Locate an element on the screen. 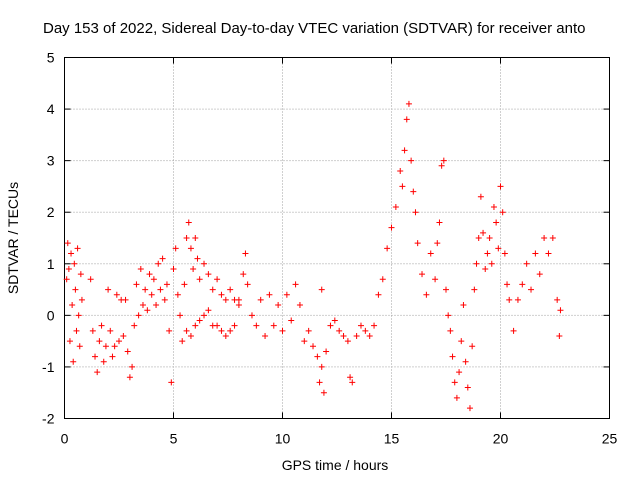 The image size is (640, 480). x-tick-label: 25 is located at coordinates (610, 439).